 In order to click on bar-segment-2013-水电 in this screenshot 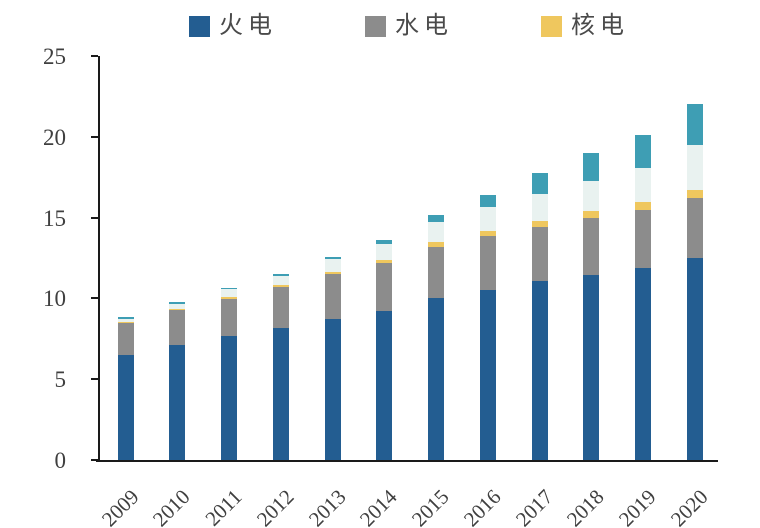, I will do `click(332, 297)`.